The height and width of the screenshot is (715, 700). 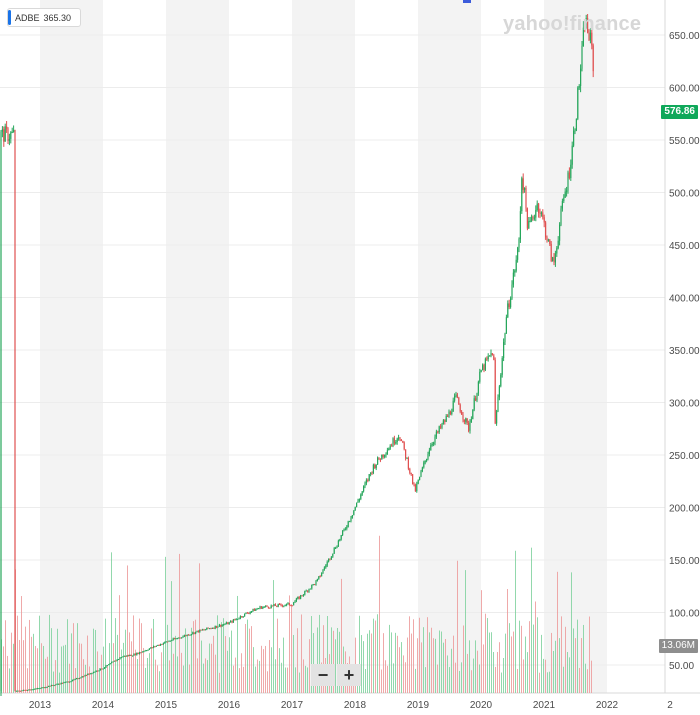 I want to click on last-price-tag: 576.86, so click(x=679, y=112).